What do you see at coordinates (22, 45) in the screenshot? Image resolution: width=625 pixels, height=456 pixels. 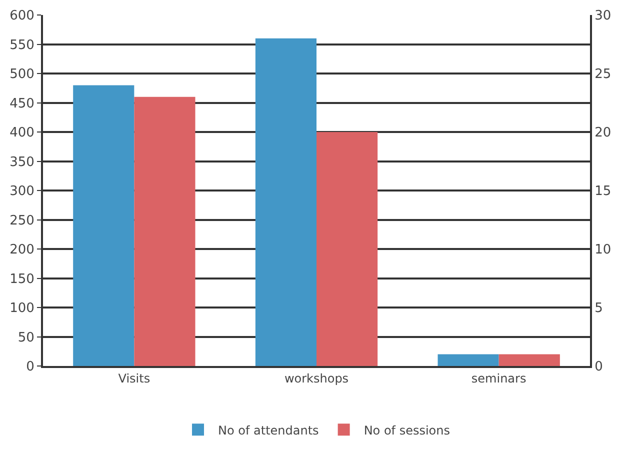 I see `y-tick-label: 550` at bounding box center [22, 45].